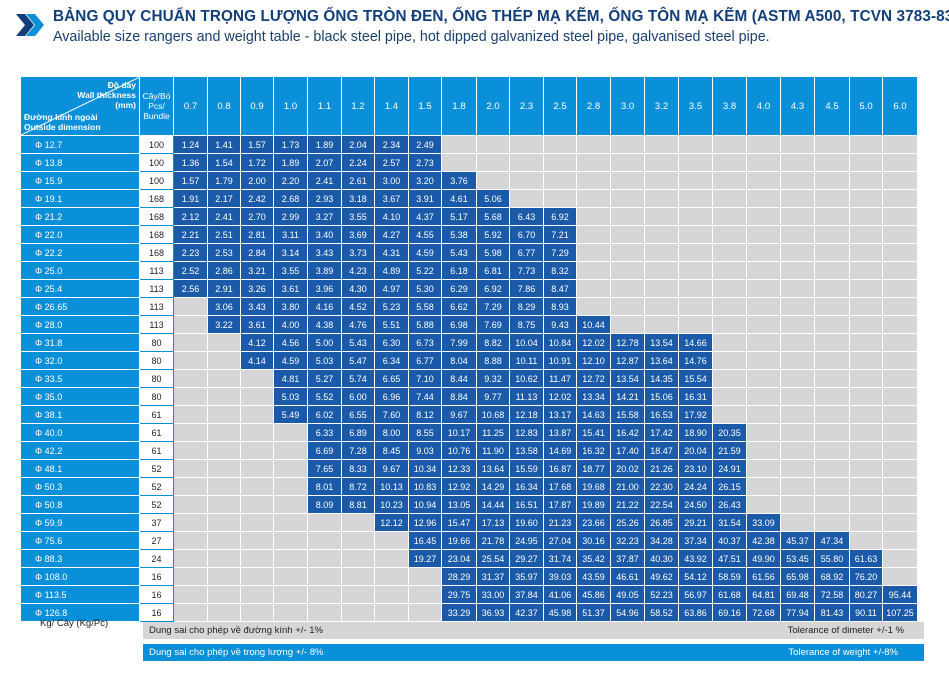 The image size is (949, 676). What do you see at coordinates (391, 450) in the screenshot?
I see `weight-cell: 8.45` at bounding box center [391, 450].